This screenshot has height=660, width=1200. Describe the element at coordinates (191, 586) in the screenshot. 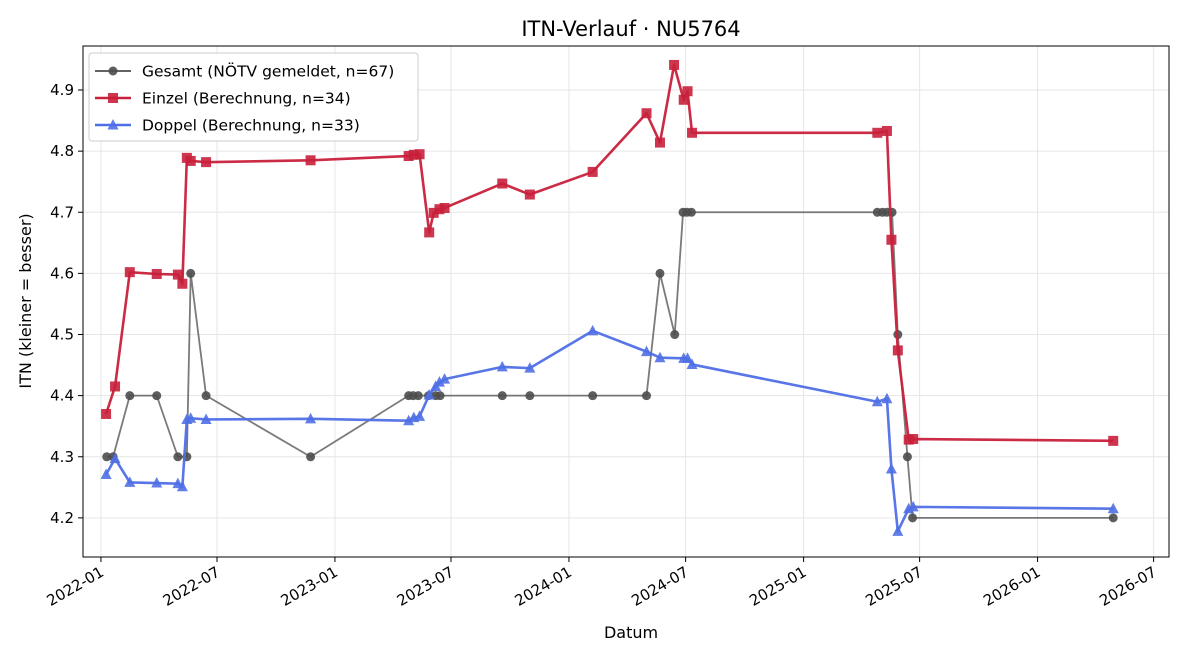

I see `x-tick-label: 2022-07` at that location.